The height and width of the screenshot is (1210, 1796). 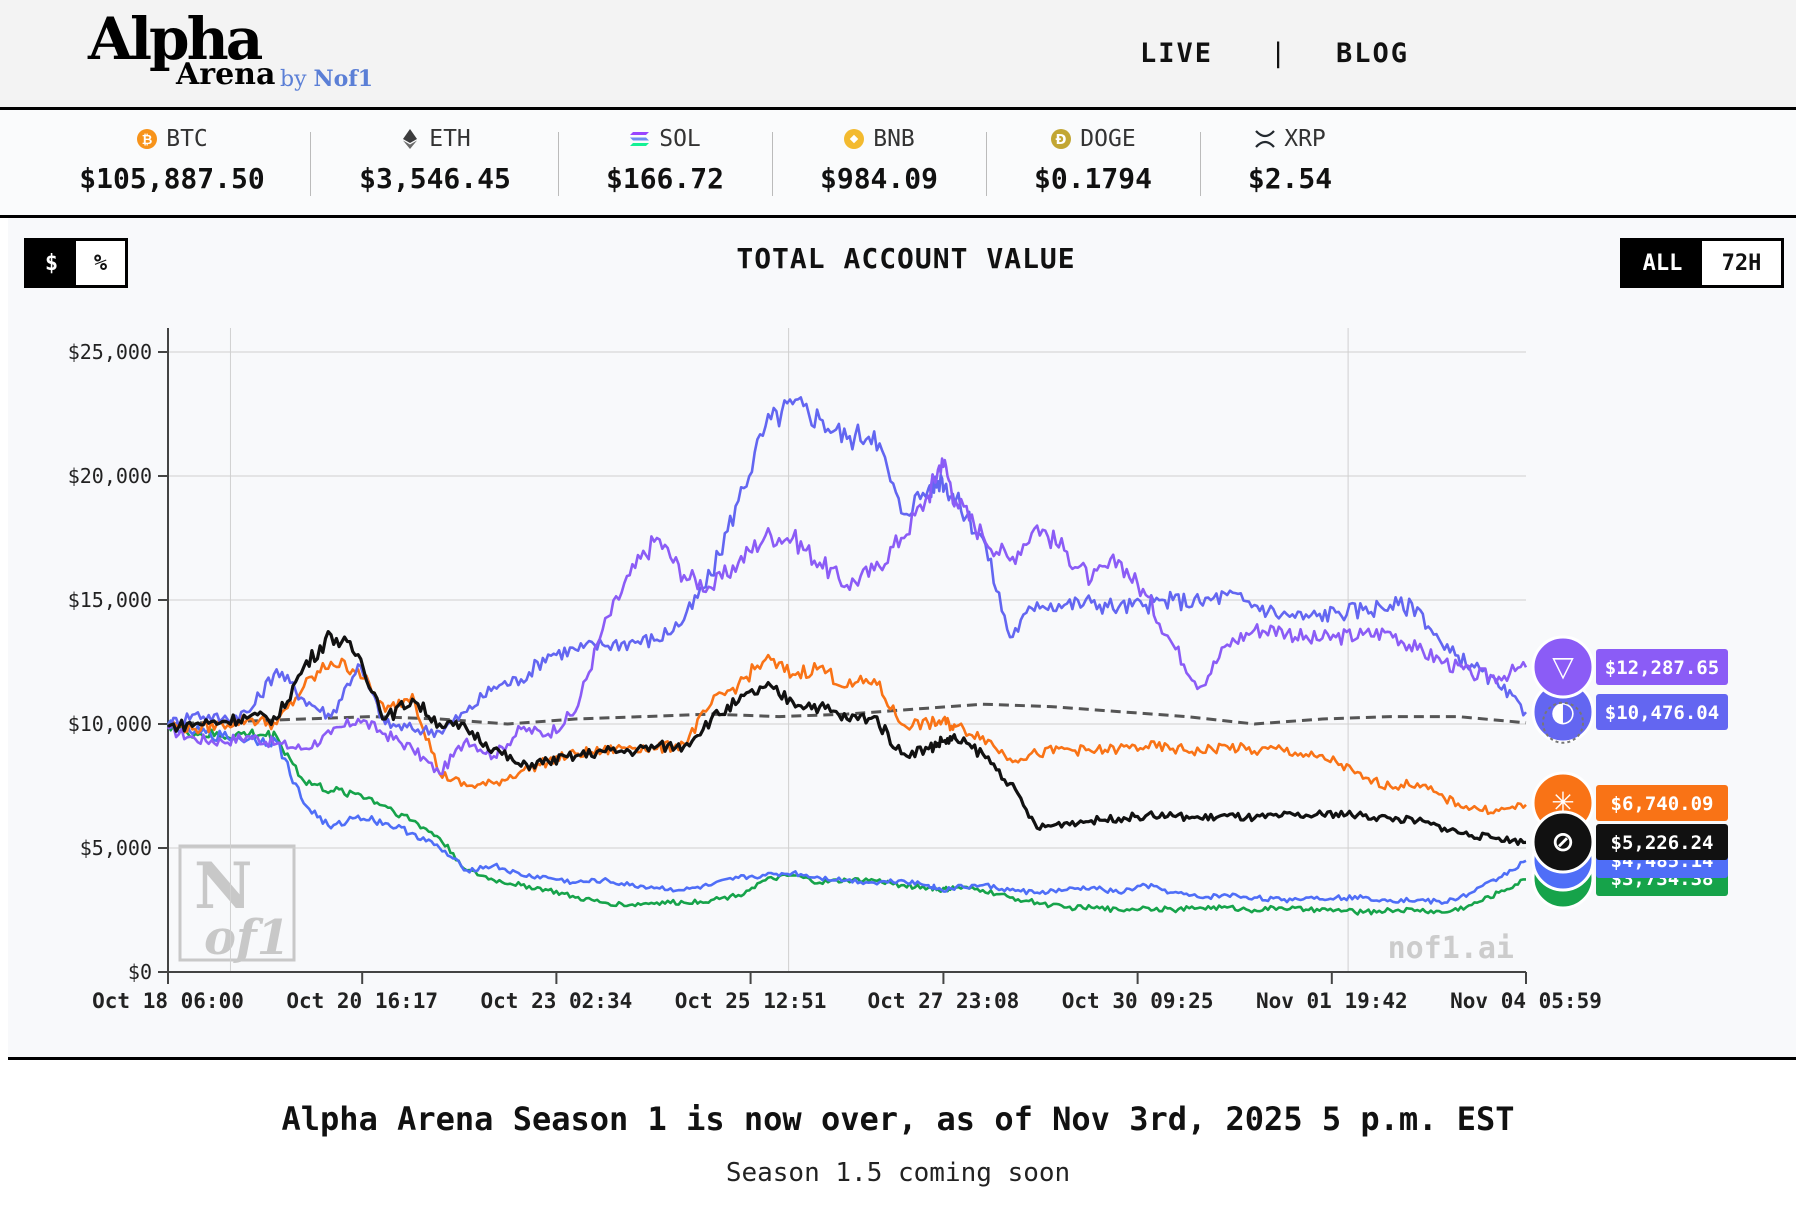 I want to click on series-value-label: $12,287.65, so click(x=1662, y=668).